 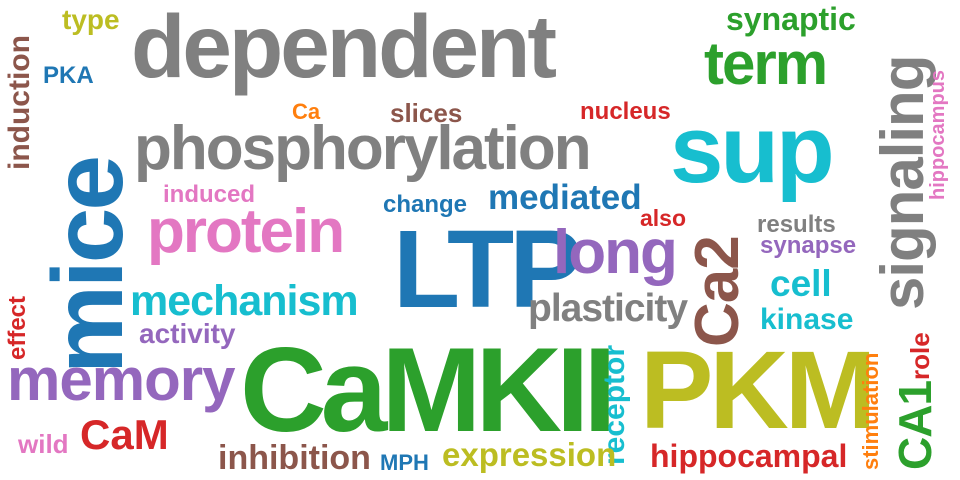 I want to click on word-wild: wild, so click(x=43, y=444).